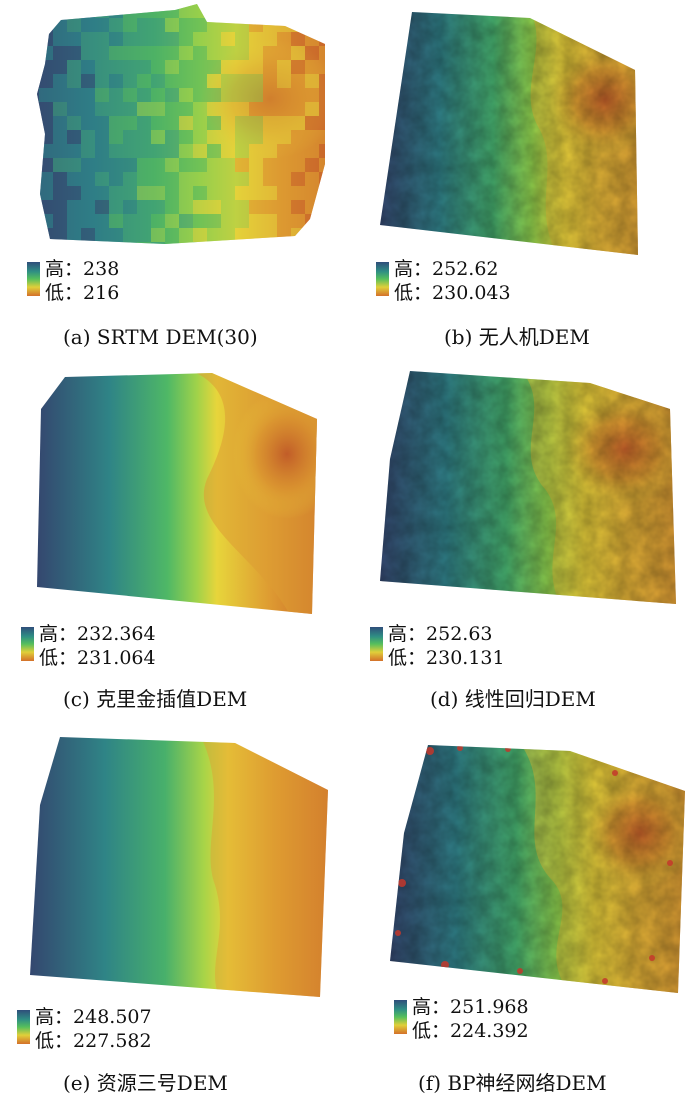 The width and height of the screenshot is (700, 1102). I want to click on caption-e: (e) 资源三号DEM, so click(145, 1083).